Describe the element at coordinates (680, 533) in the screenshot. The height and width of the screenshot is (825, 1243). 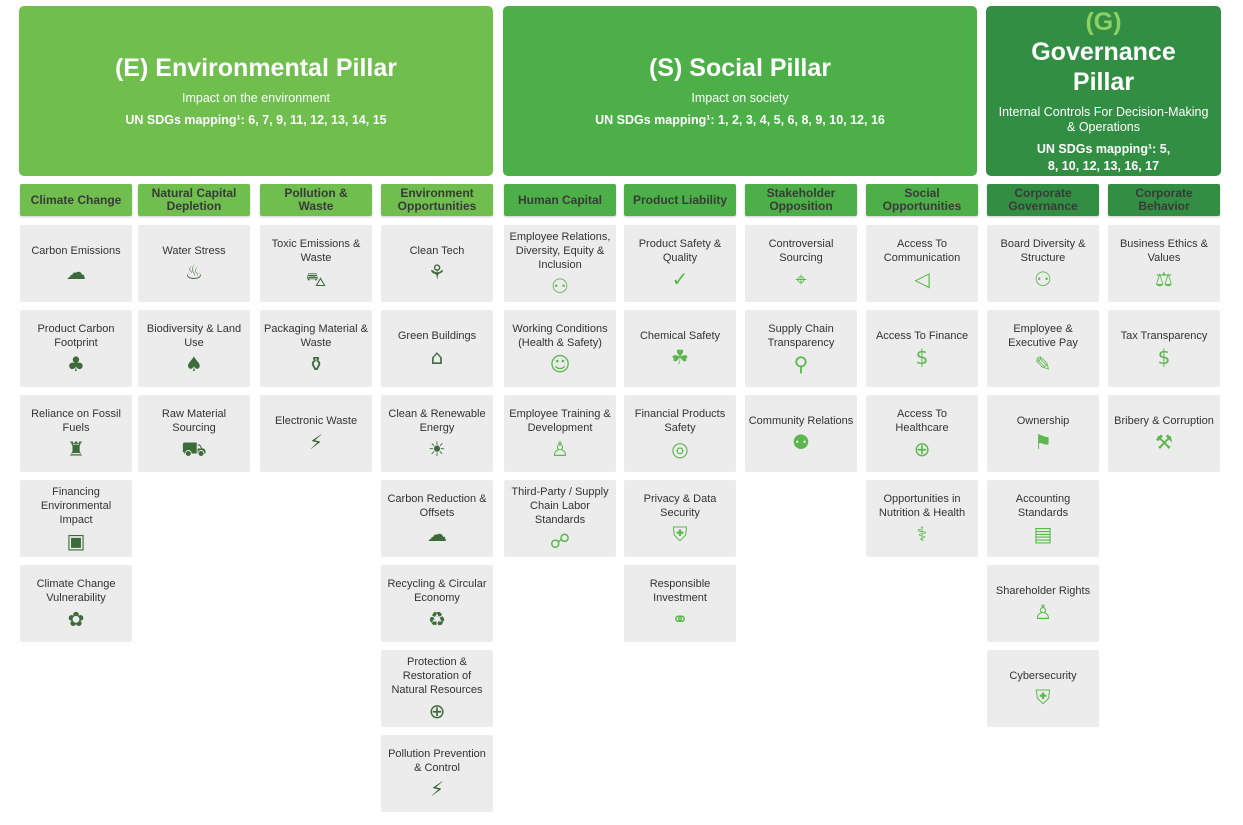
I see `shield-icon: ⛨` at that location.